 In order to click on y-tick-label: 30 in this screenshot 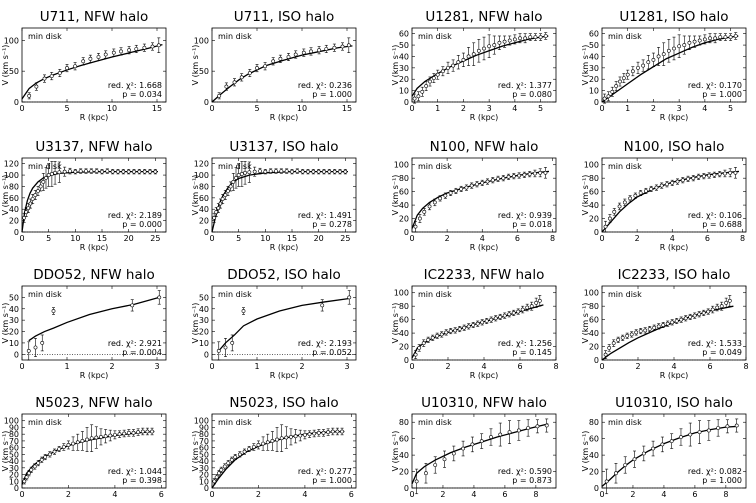, I will do `click(204, 320)`.